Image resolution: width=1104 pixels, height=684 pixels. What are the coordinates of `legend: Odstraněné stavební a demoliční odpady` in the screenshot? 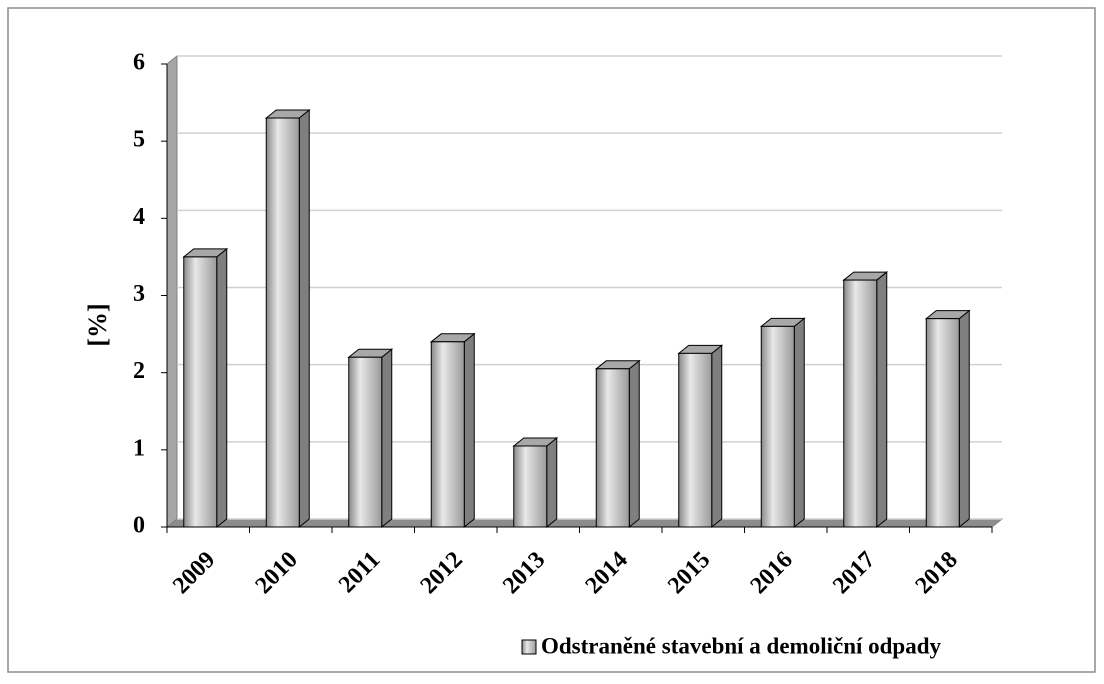 It's located at (731, 645).